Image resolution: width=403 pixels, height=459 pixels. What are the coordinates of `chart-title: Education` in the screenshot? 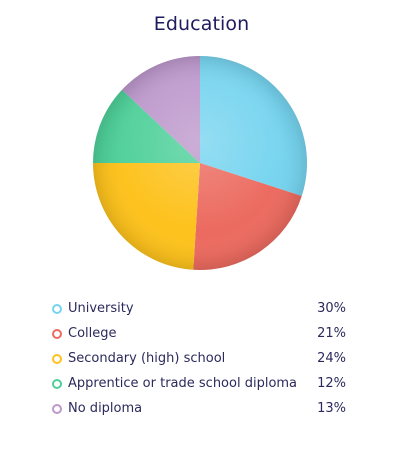 It's located at (201, 24).